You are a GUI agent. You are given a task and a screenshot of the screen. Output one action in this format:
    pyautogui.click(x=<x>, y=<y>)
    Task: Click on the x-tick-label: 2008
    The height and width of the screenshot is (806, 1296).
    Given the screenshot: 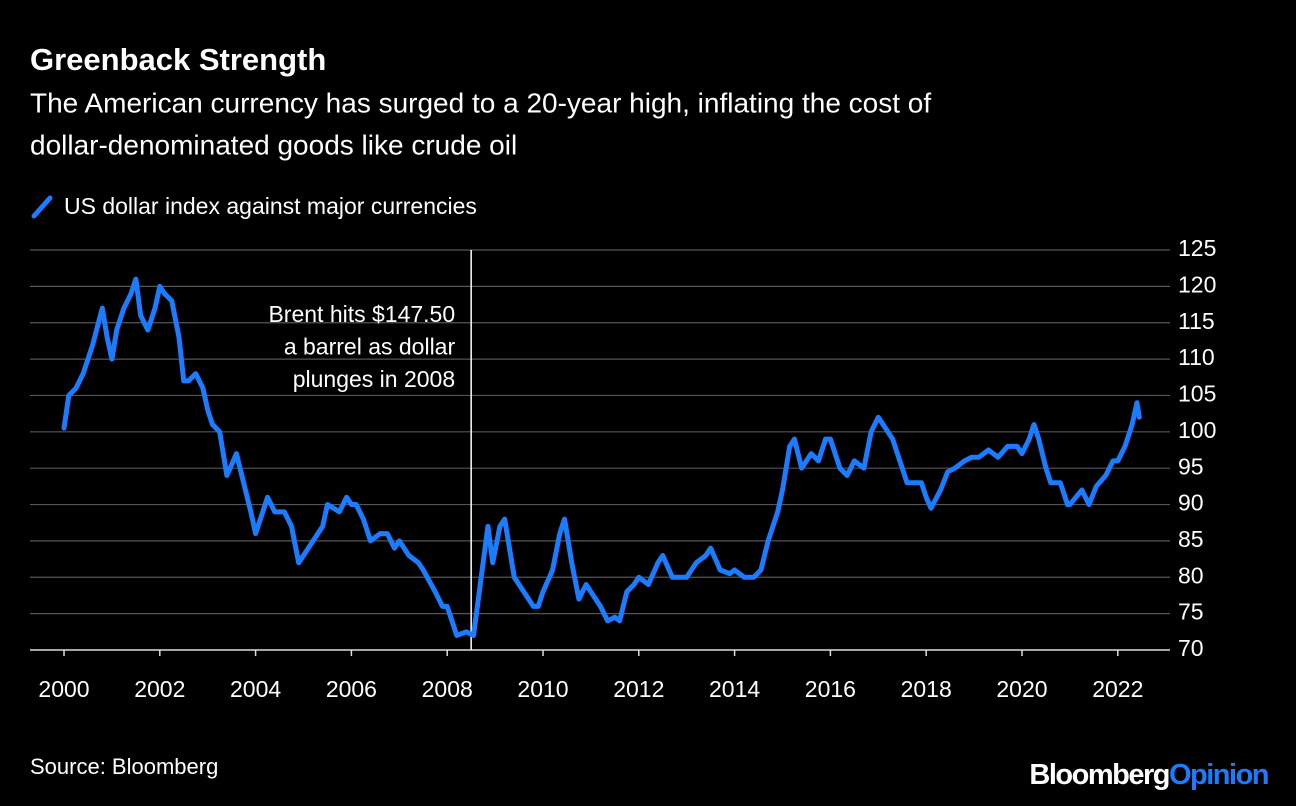 What is the action you would take?
    pyautogui.click(x=447, y=689)
    